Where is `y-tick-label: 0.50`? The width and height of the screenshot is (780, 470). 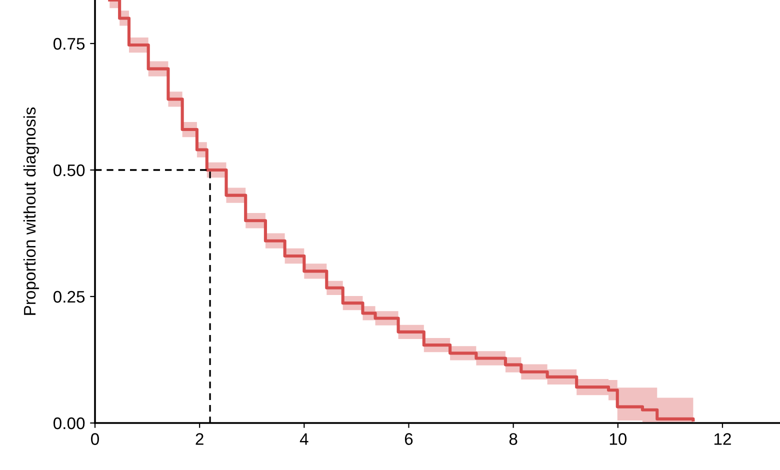 y-tick-label: 0.50 is located at coordinates (69, 170).